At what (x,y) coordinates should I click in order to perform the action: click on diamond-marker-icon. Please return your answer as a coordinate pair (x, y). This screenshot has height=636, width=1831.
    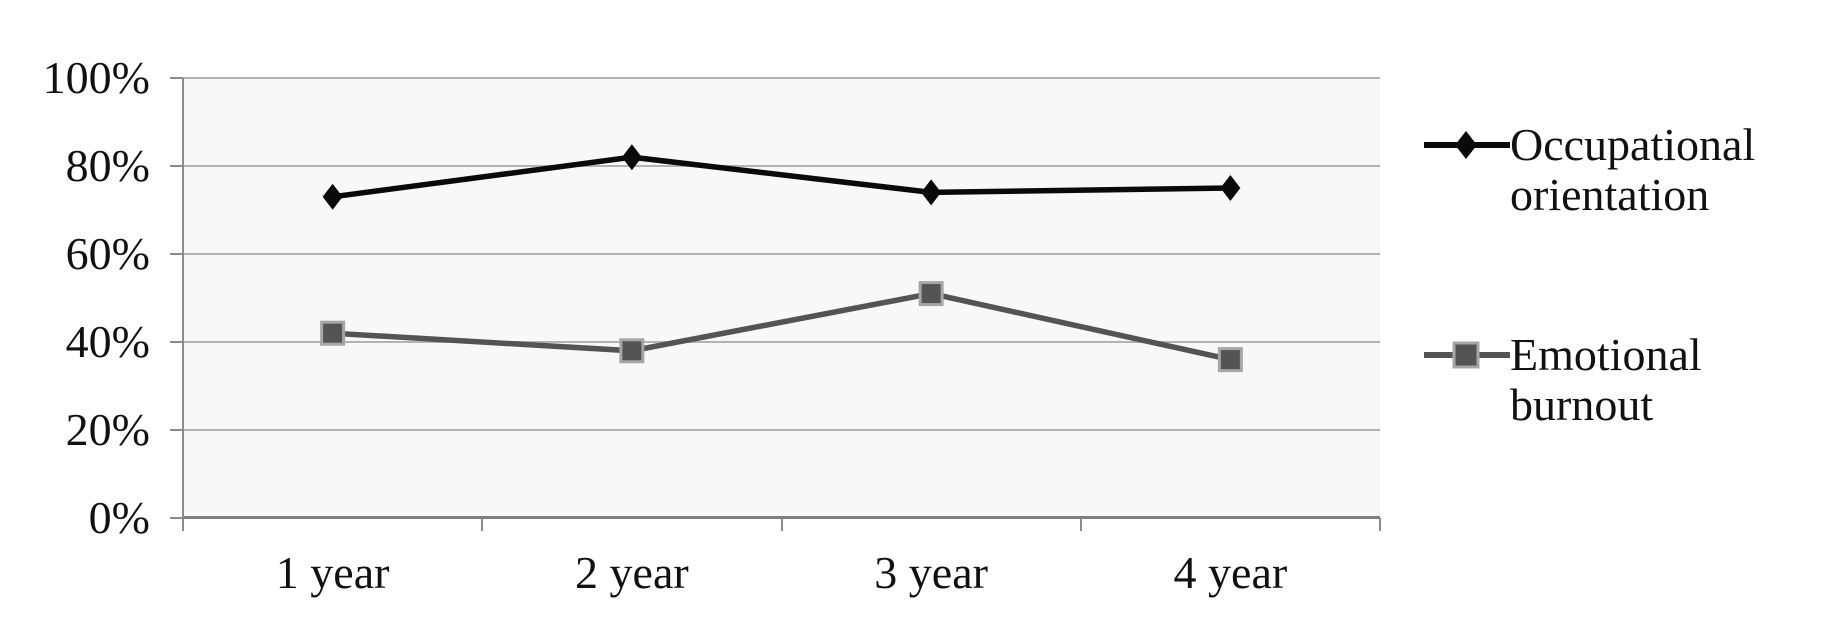
    Looking at the image, I should click on (1467, 145).